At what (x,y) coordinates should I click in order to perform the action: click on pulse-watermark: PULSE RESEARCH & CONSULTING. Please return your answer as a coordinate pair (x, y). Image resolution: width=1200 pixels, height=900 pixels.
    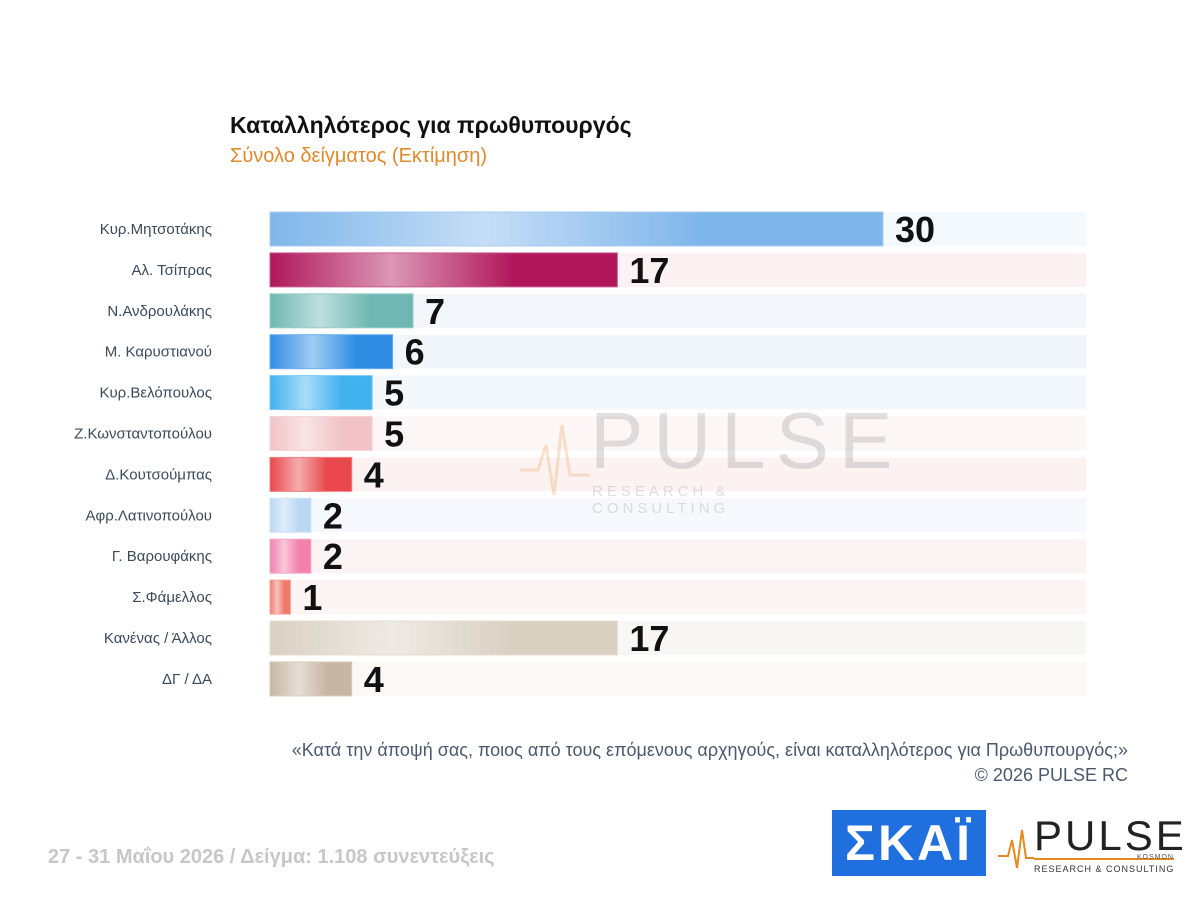
    Looking at the image, I should click on (706, 456).